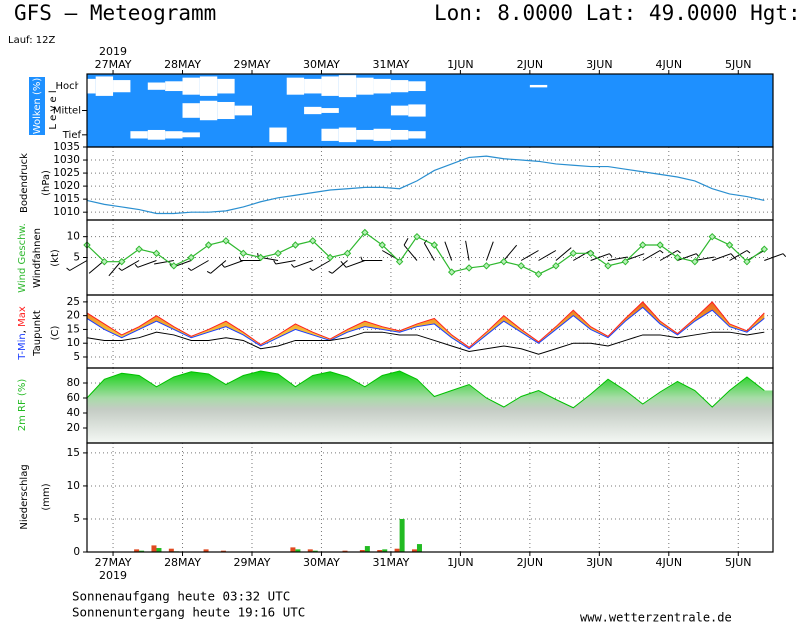 Image resolution: width=800 pixels, height=625 pixels. Describe the element at coordinates (73, 398) in the screenshot. I see `y-tick-label: 60` at that location.